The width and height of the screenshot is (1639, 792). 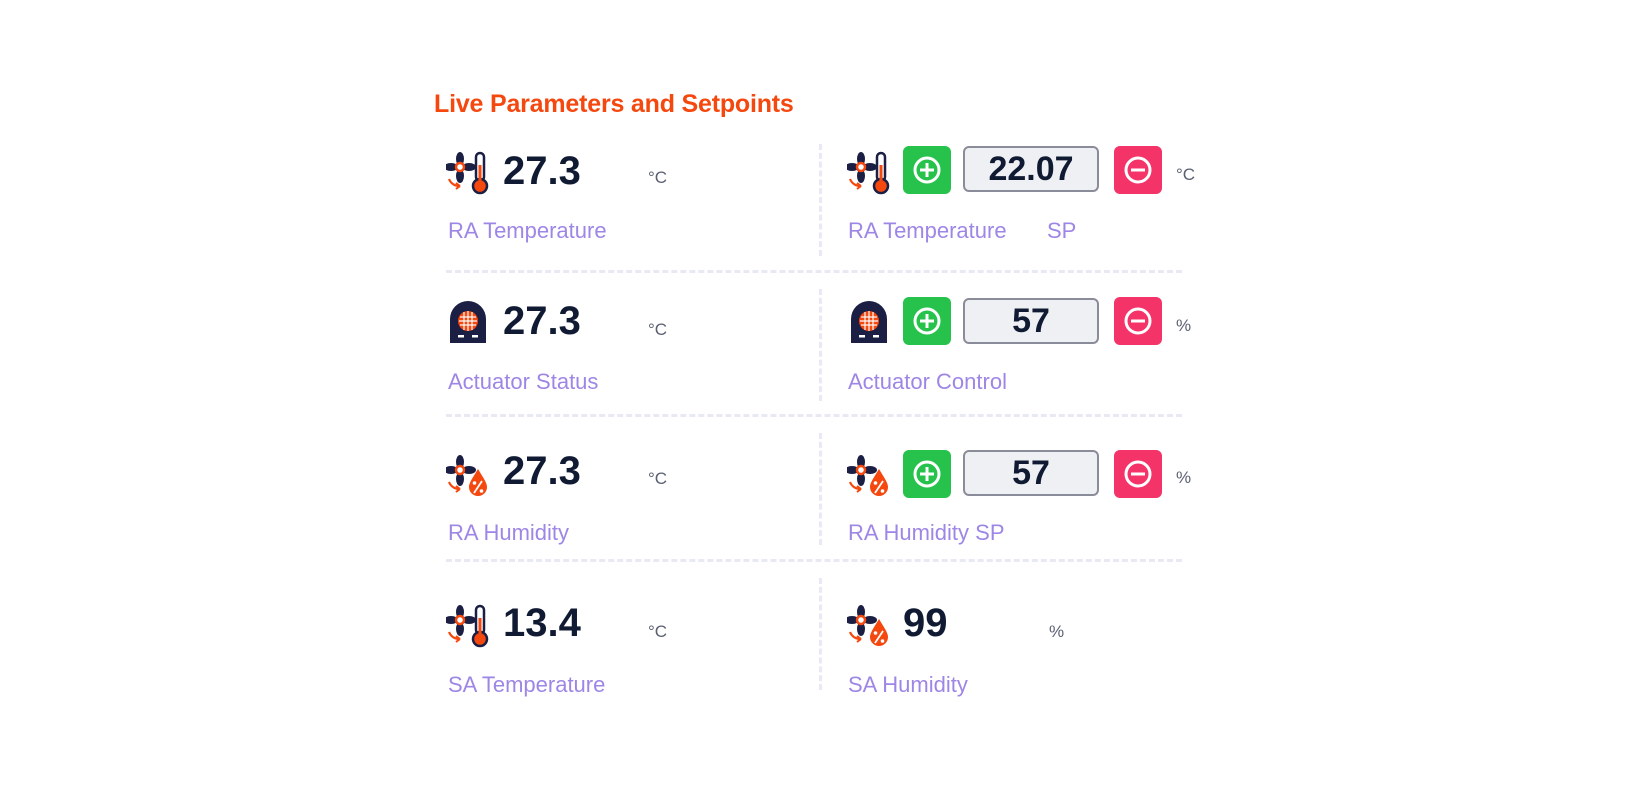 I want to click on ra-temperature-sp-label: RA Temperature, so click(x=927, y=230).